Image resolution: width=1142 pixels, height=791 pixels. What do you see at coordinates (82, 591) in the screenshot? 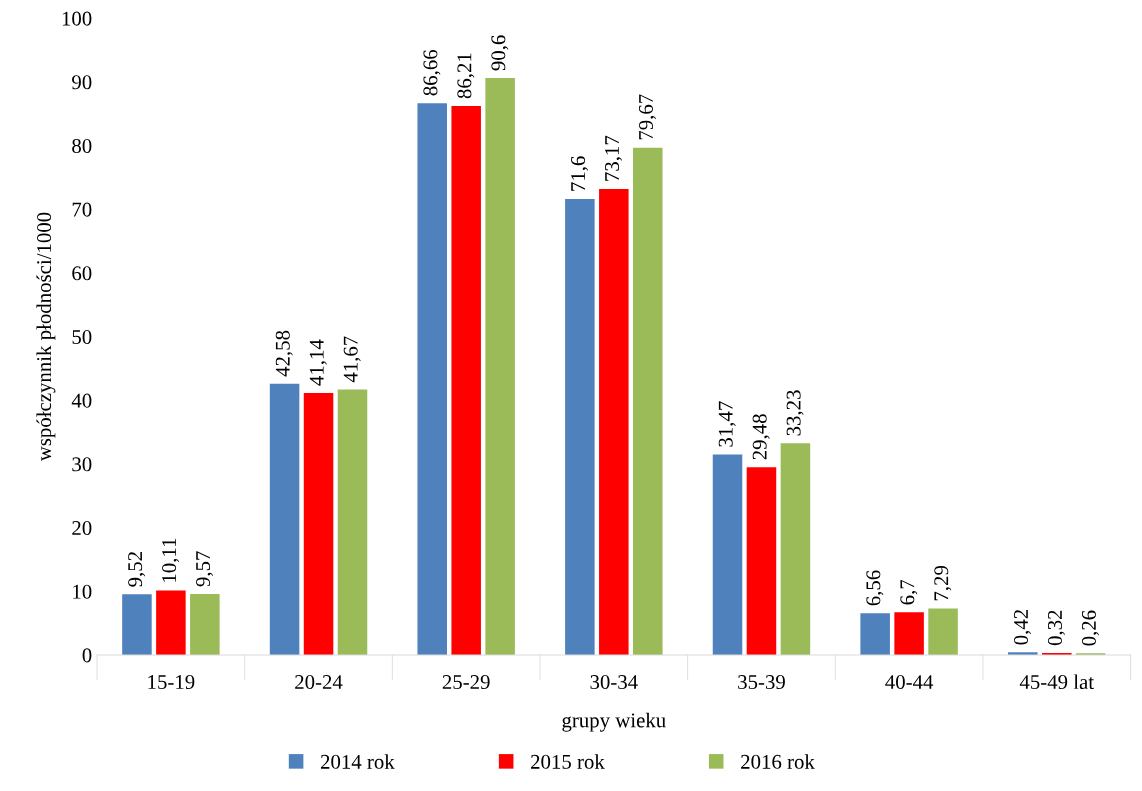
I see `y-tick-label: 10` at bounding box center [82, 591].